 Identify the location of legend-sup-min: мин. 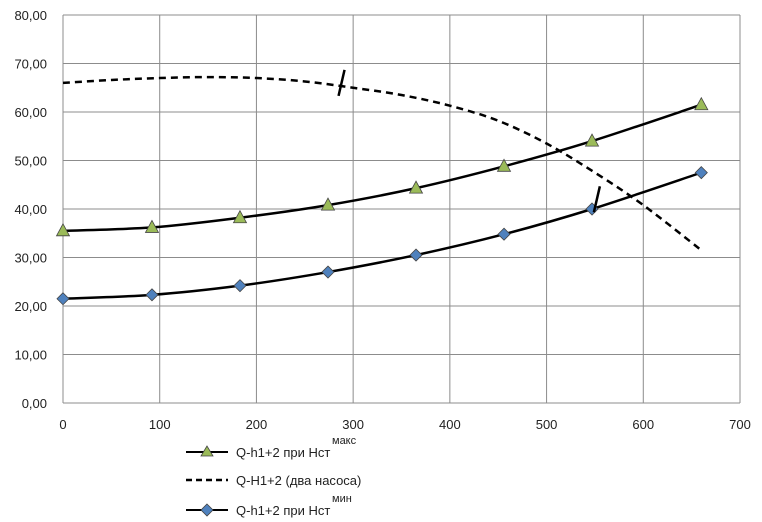
(342, 499).